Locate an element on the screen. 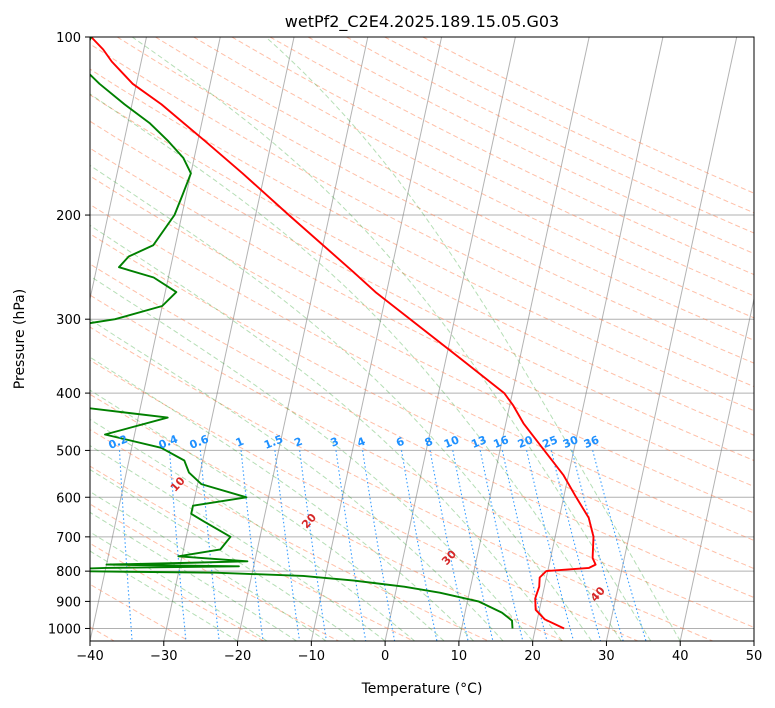  mixing-ratio-label: 25 is located at coordinates (550, 442).